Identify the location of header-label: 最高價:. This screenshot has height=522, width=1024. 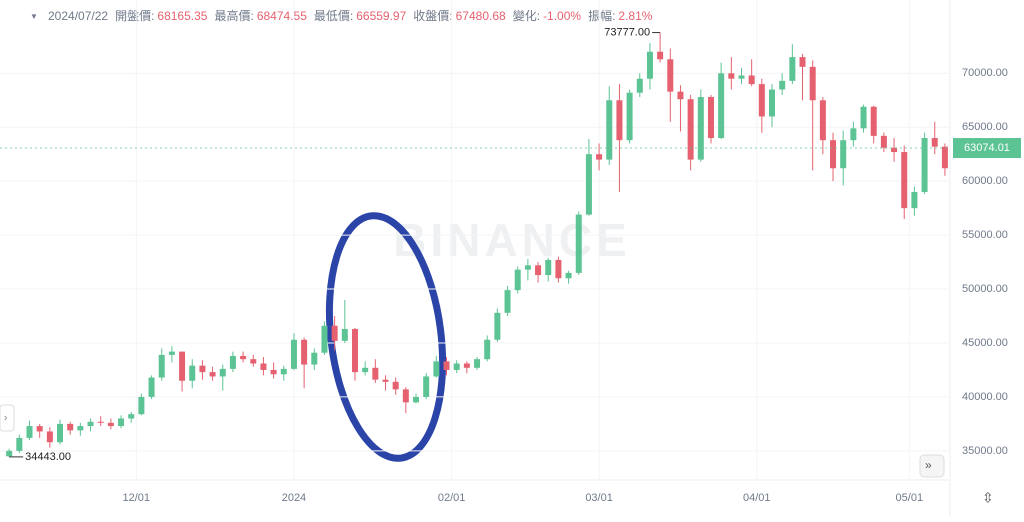
(233, 15).